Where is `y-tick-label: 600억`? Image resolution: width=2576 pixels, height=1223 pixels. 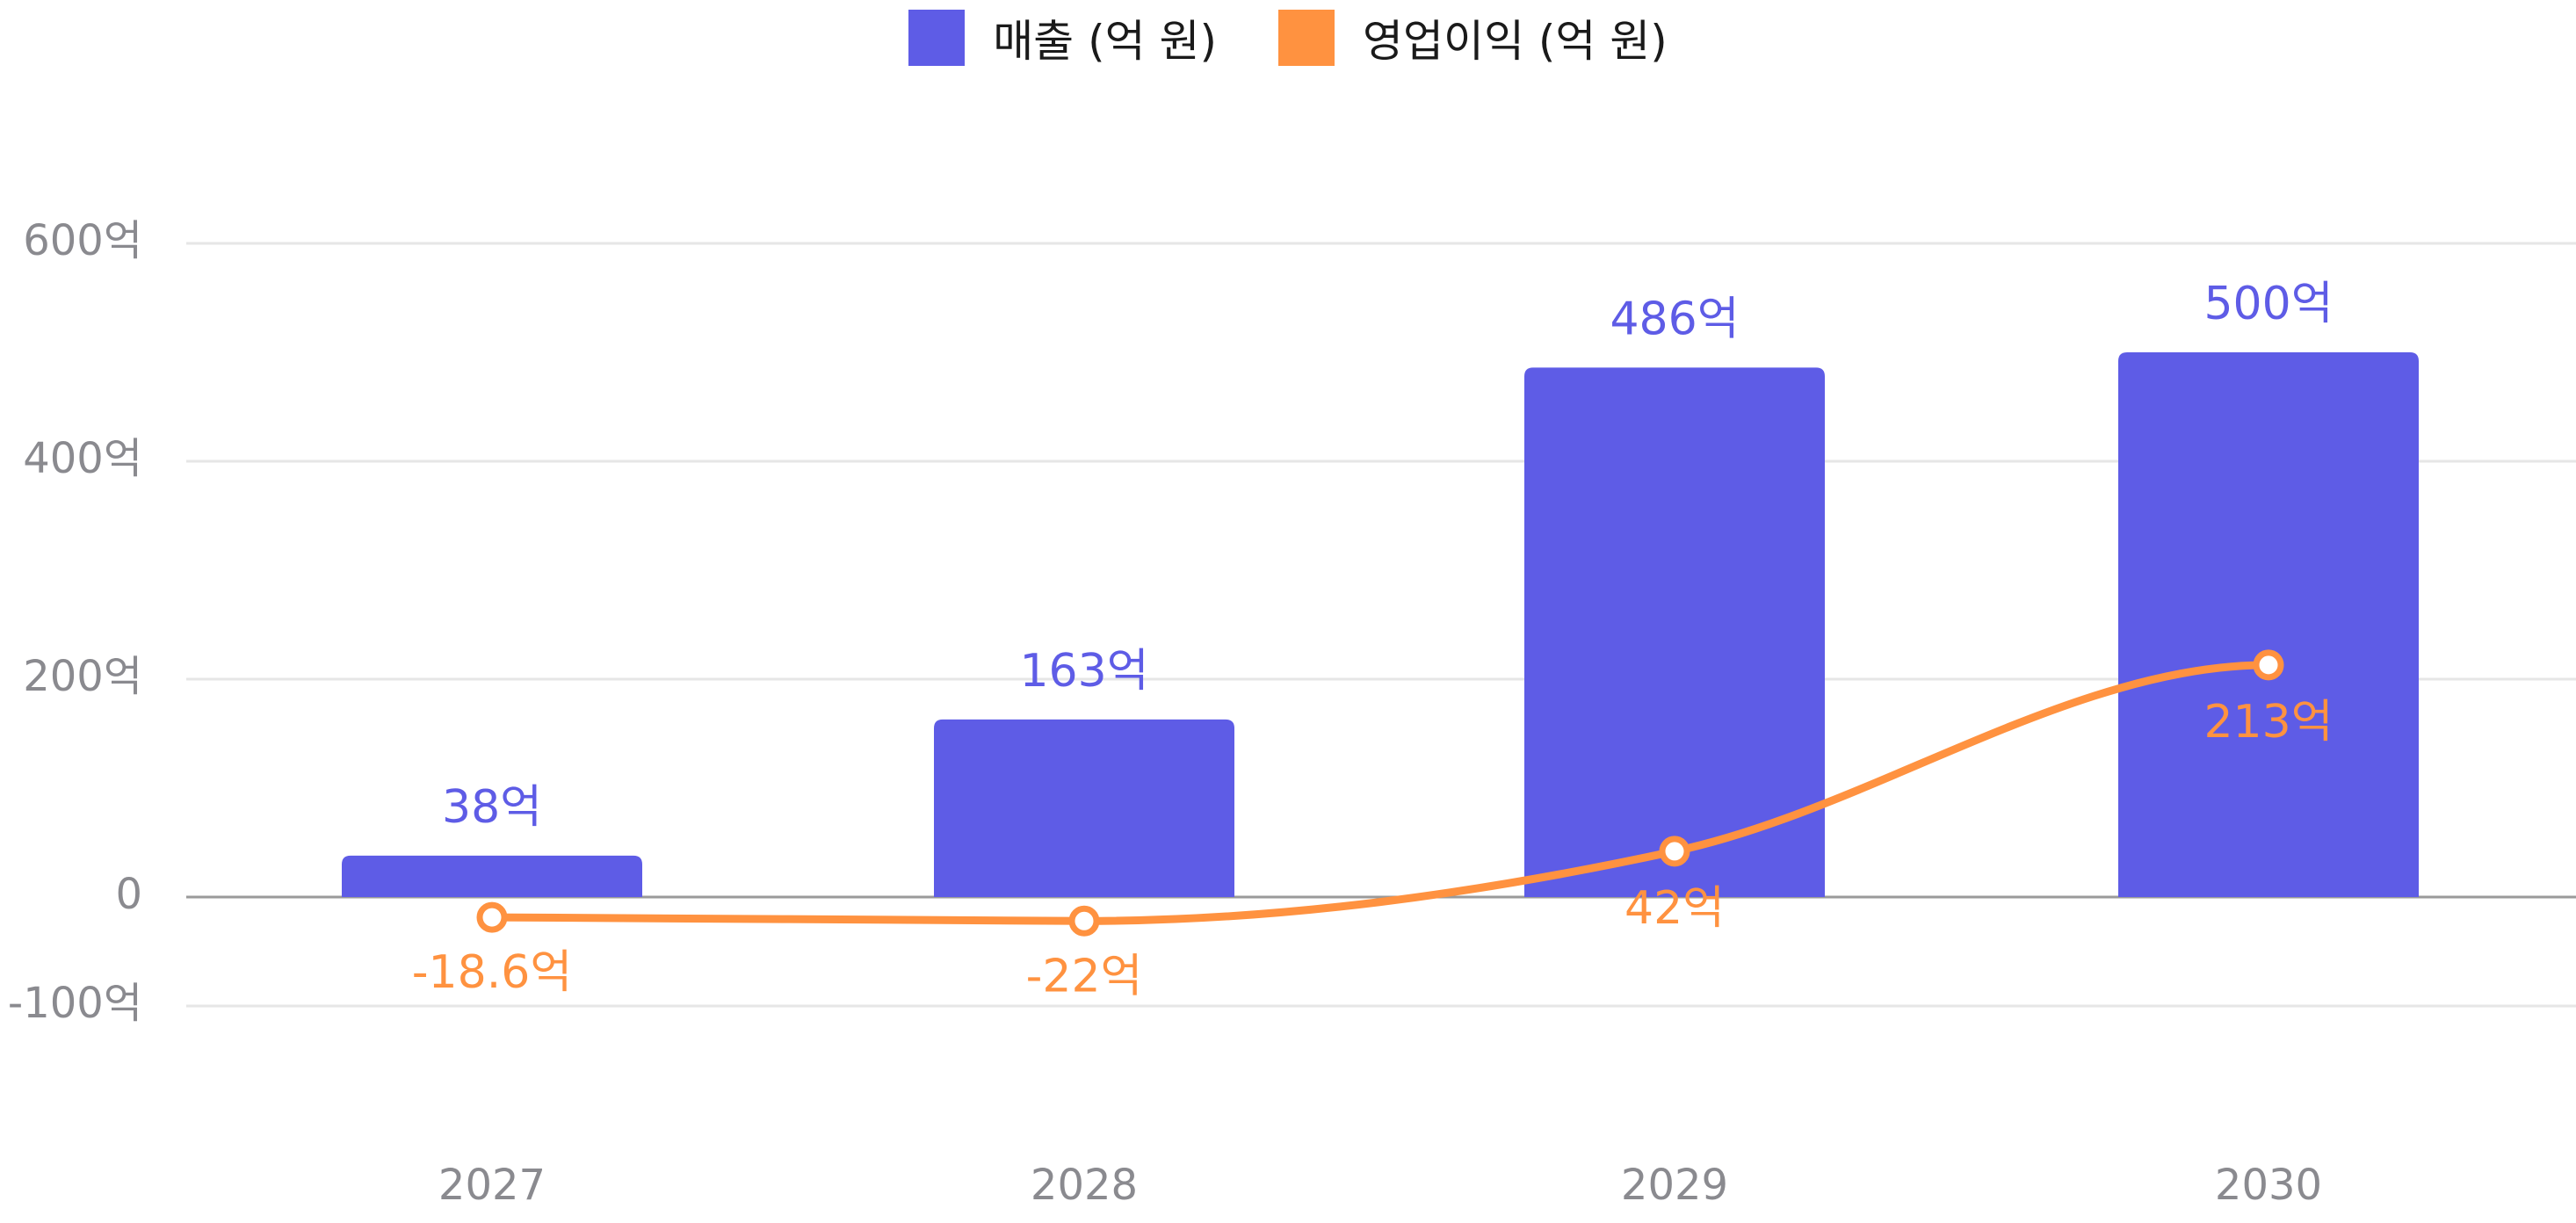 y-tick-label: 600억 is located at coordinates (82, 240).